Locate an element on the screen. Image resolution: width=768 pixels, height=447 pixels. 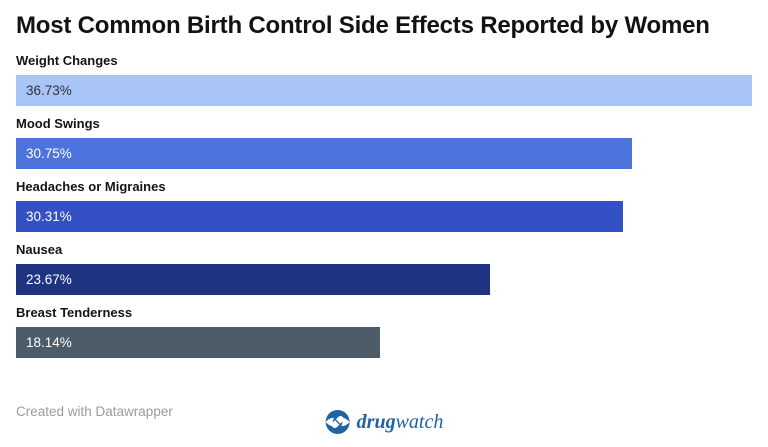
datawrapper-attribution-link: Created with Datawrapper is located at coordinates (94, 411).